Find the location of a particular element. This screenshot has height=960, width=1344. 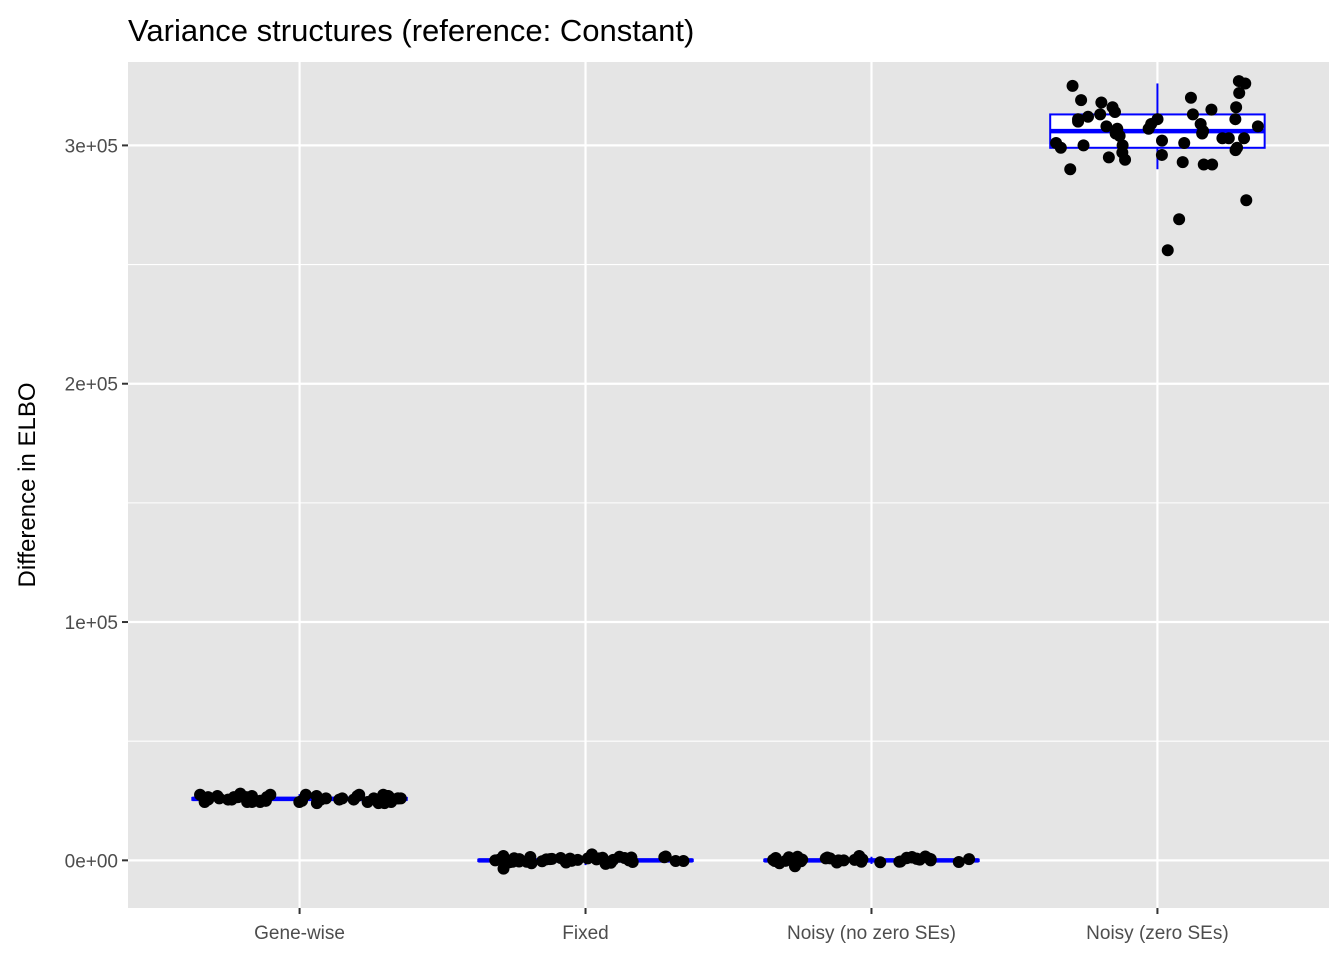

x-tick-label: Noisy (zero SEs) is located at coordinates (1157, 933).